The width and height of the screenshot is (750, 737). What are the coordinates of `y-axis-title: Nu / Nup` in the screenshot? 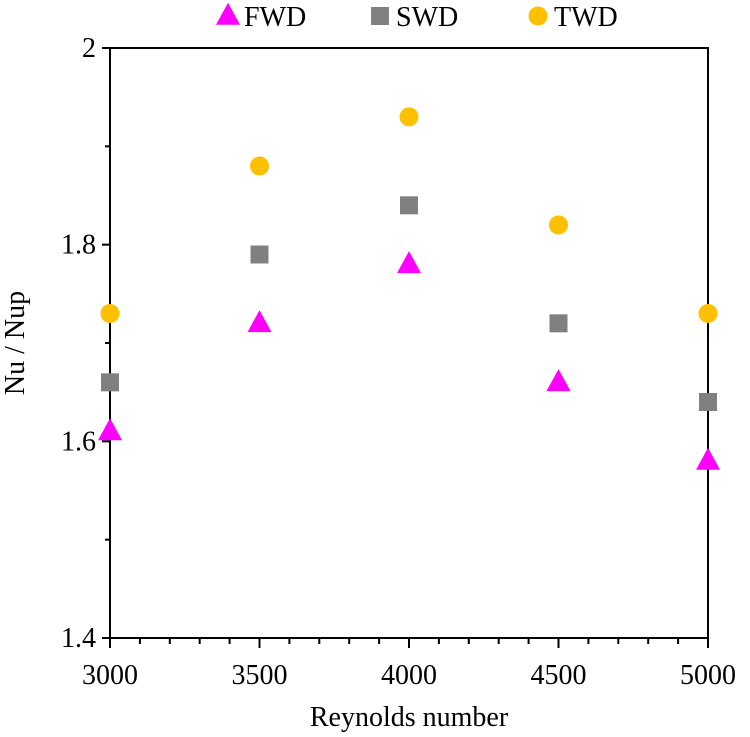 It's located at (15, 343).